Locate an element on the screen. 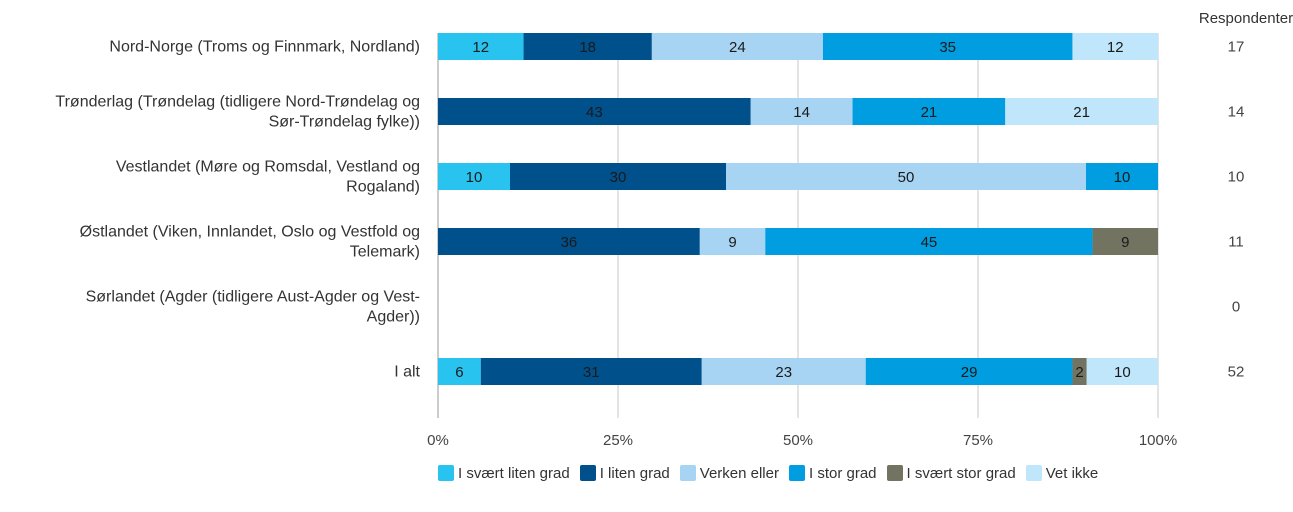  bar-value-label: 45 is located at coordinates (929, 242).